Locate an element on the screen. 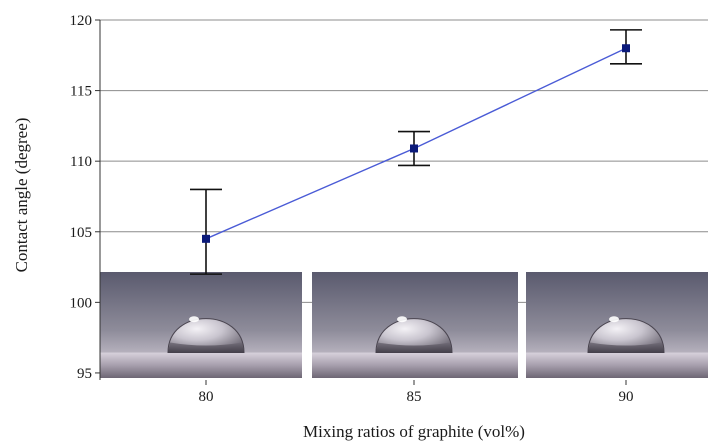  x-tick-label: 85 is located at coordinates (414, 397).